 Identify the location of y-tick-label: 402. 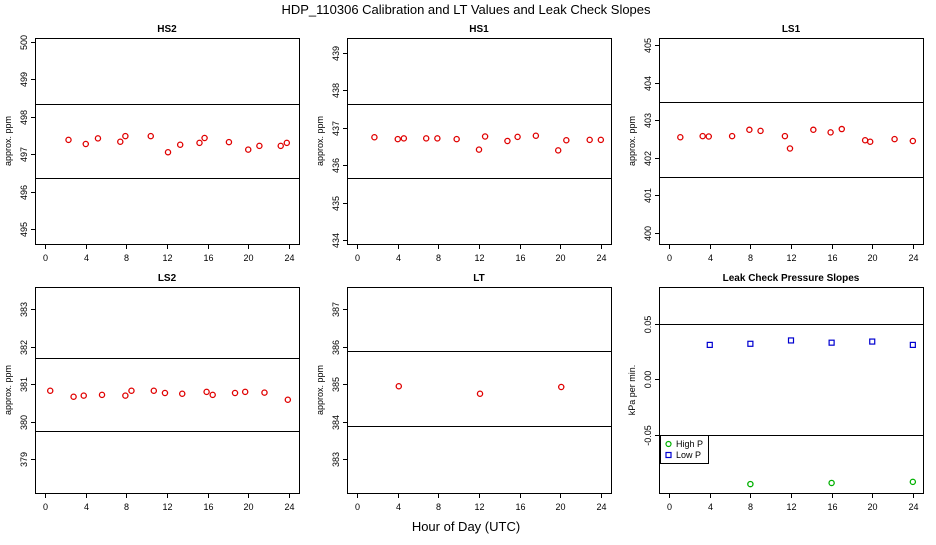
(648, 158).